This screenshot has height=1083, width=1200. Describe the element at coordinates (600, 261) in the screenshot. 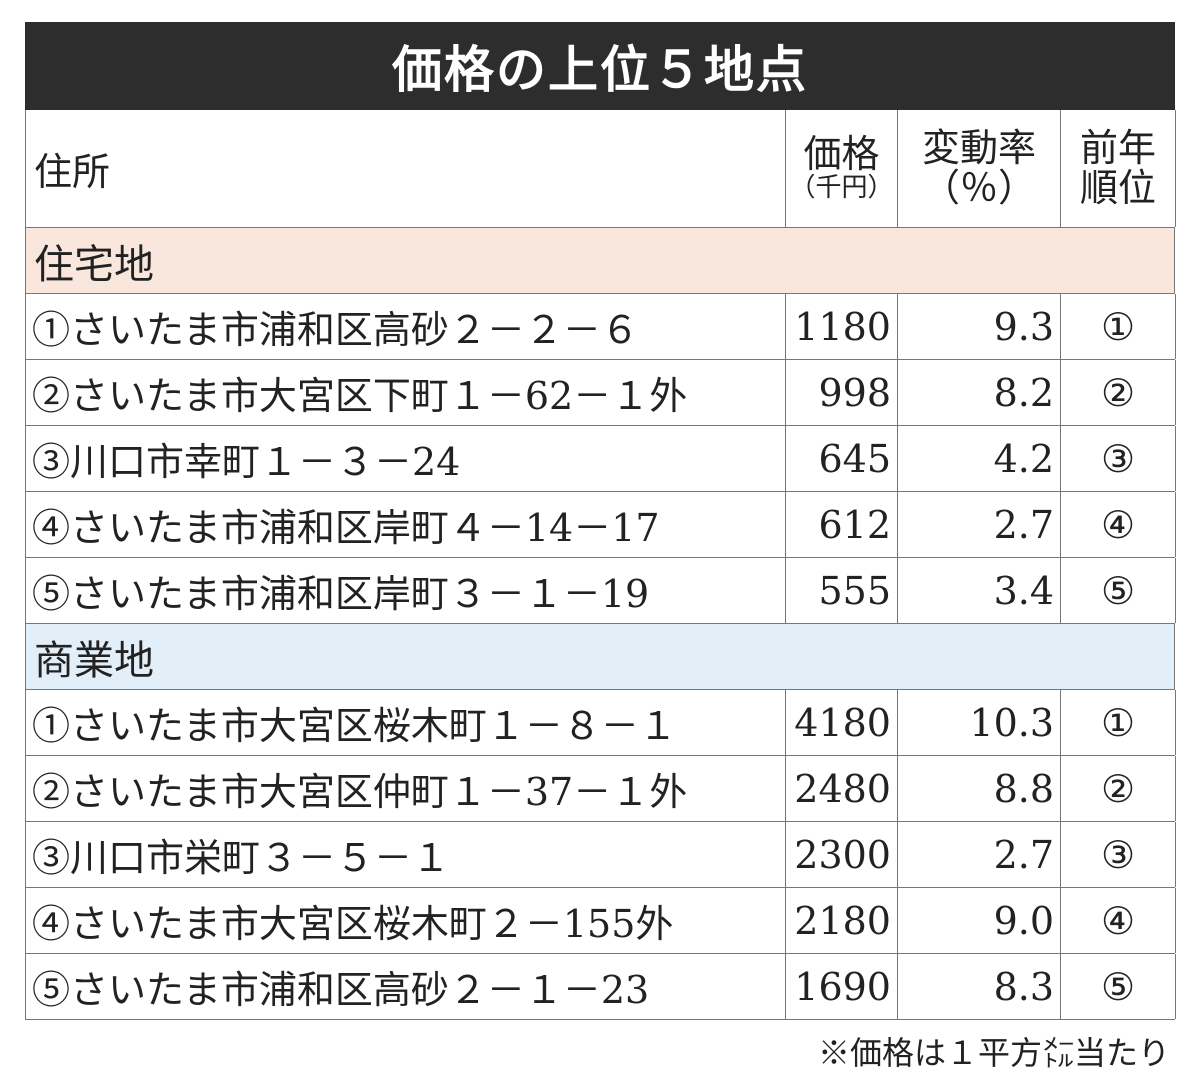

I see `section-header: 住宅地` at that location.